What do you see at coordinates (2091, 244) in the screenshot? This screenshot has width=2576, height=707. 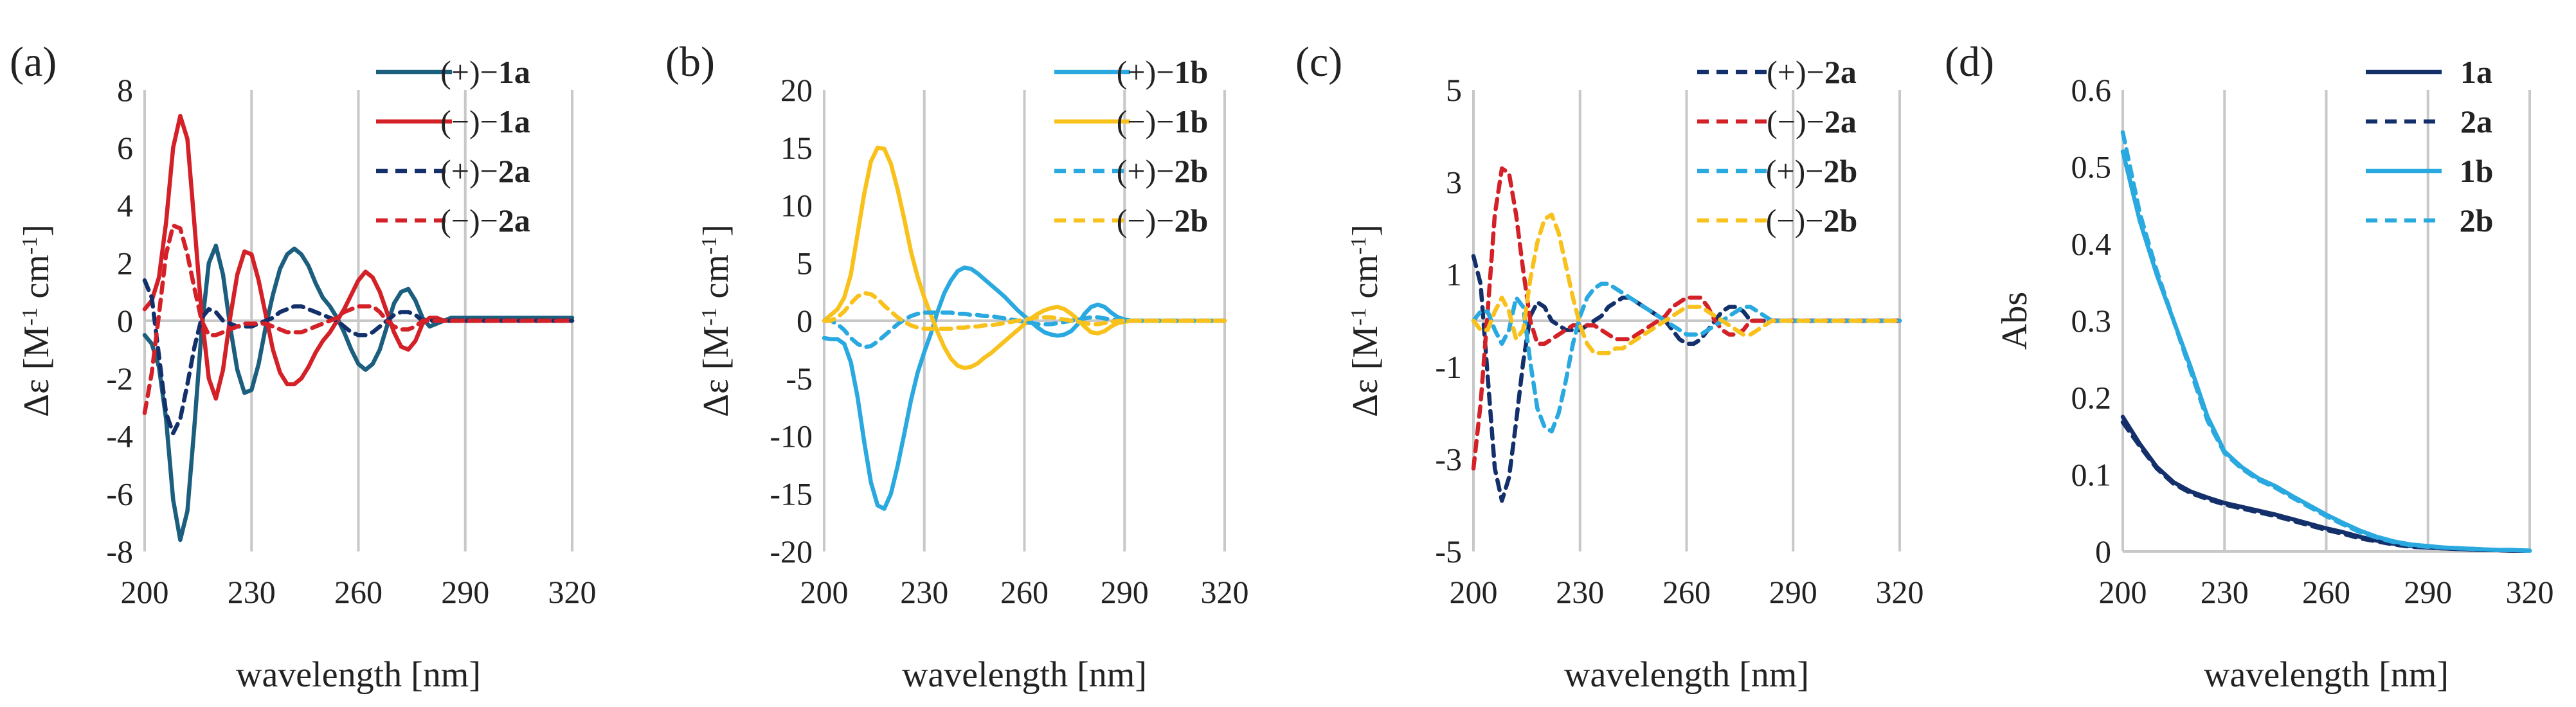 I see `y-tick-label: 0.4` at bounding box center [2091, 244].